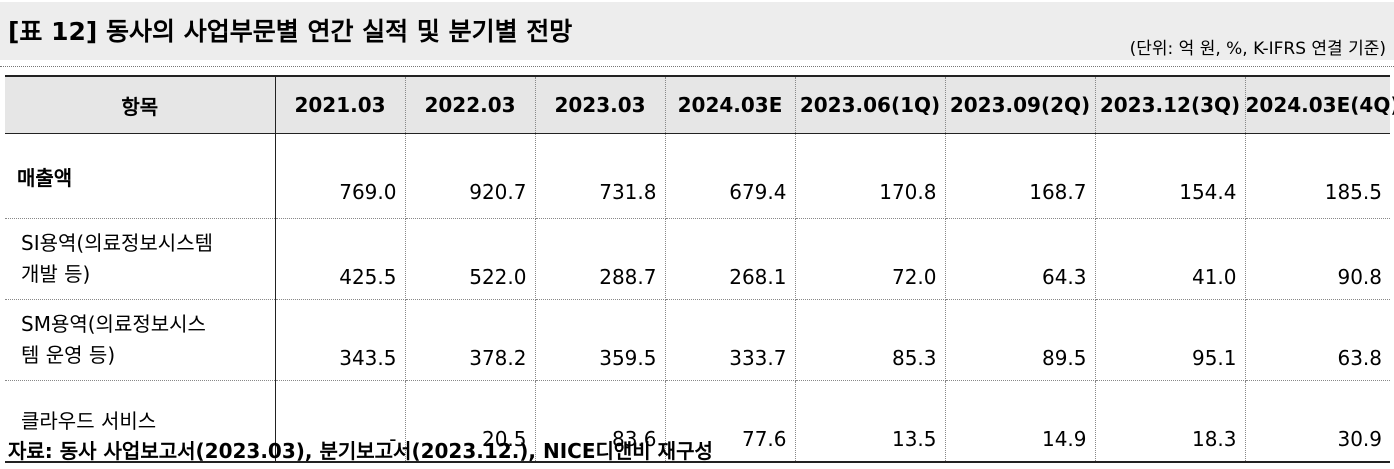  What do you see at coordinates (870, 104) in the screenshot?
I see `column-header: 2023.06(1Q)` at bounding box center [870, 104].